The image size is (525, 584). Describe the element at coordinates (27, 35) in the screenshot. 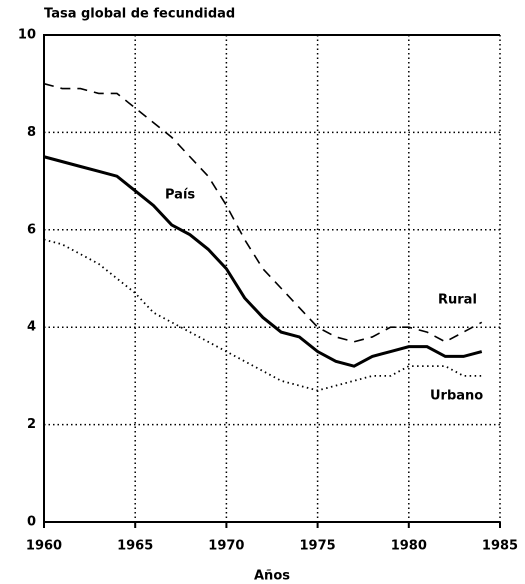

I see `y-tick-label: 10` at that location.